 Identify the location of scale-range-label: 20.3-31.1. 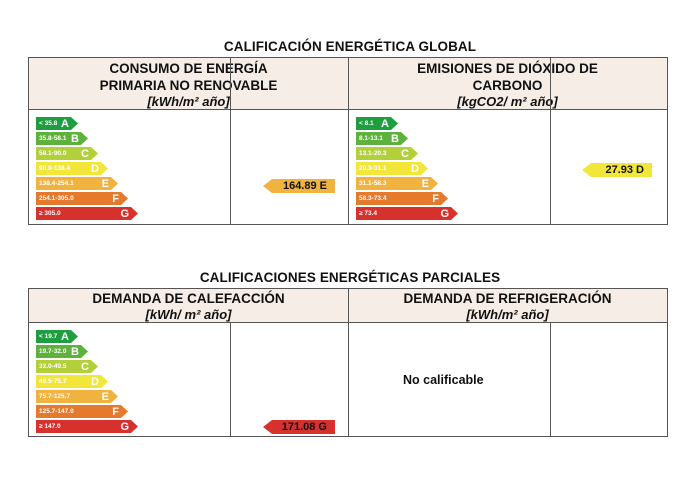
(373, 168).